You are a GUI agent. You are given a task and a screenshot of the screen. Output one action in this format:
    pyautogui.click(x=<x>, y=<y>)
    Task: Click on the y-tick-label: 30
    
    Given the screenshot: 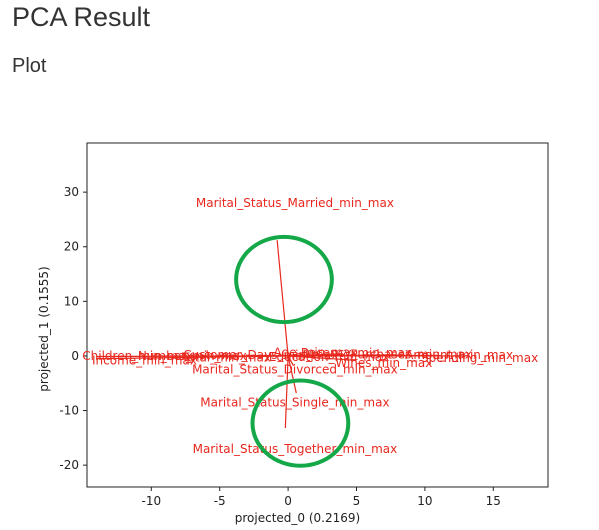 What is the action you would take?
    pyautogui.click(x=71, y=192)
    